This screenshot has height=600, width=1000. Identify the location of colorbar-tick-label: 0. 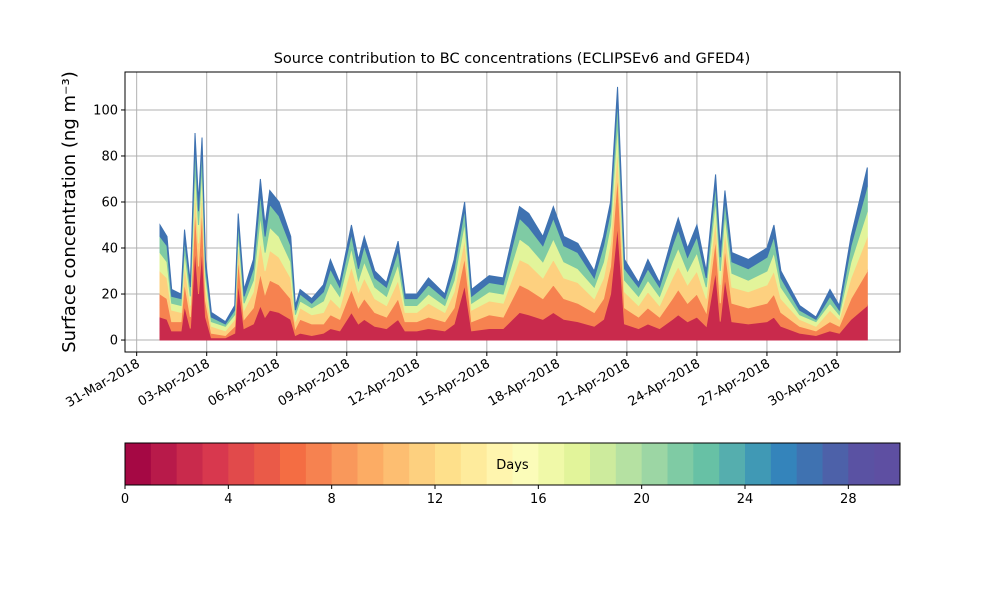
(125, 499).